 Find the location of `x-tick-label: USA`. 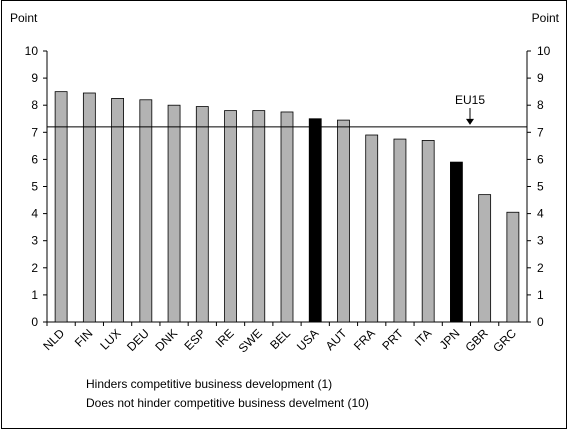

x-tick-label: USA is located at coordinates (307, 339).